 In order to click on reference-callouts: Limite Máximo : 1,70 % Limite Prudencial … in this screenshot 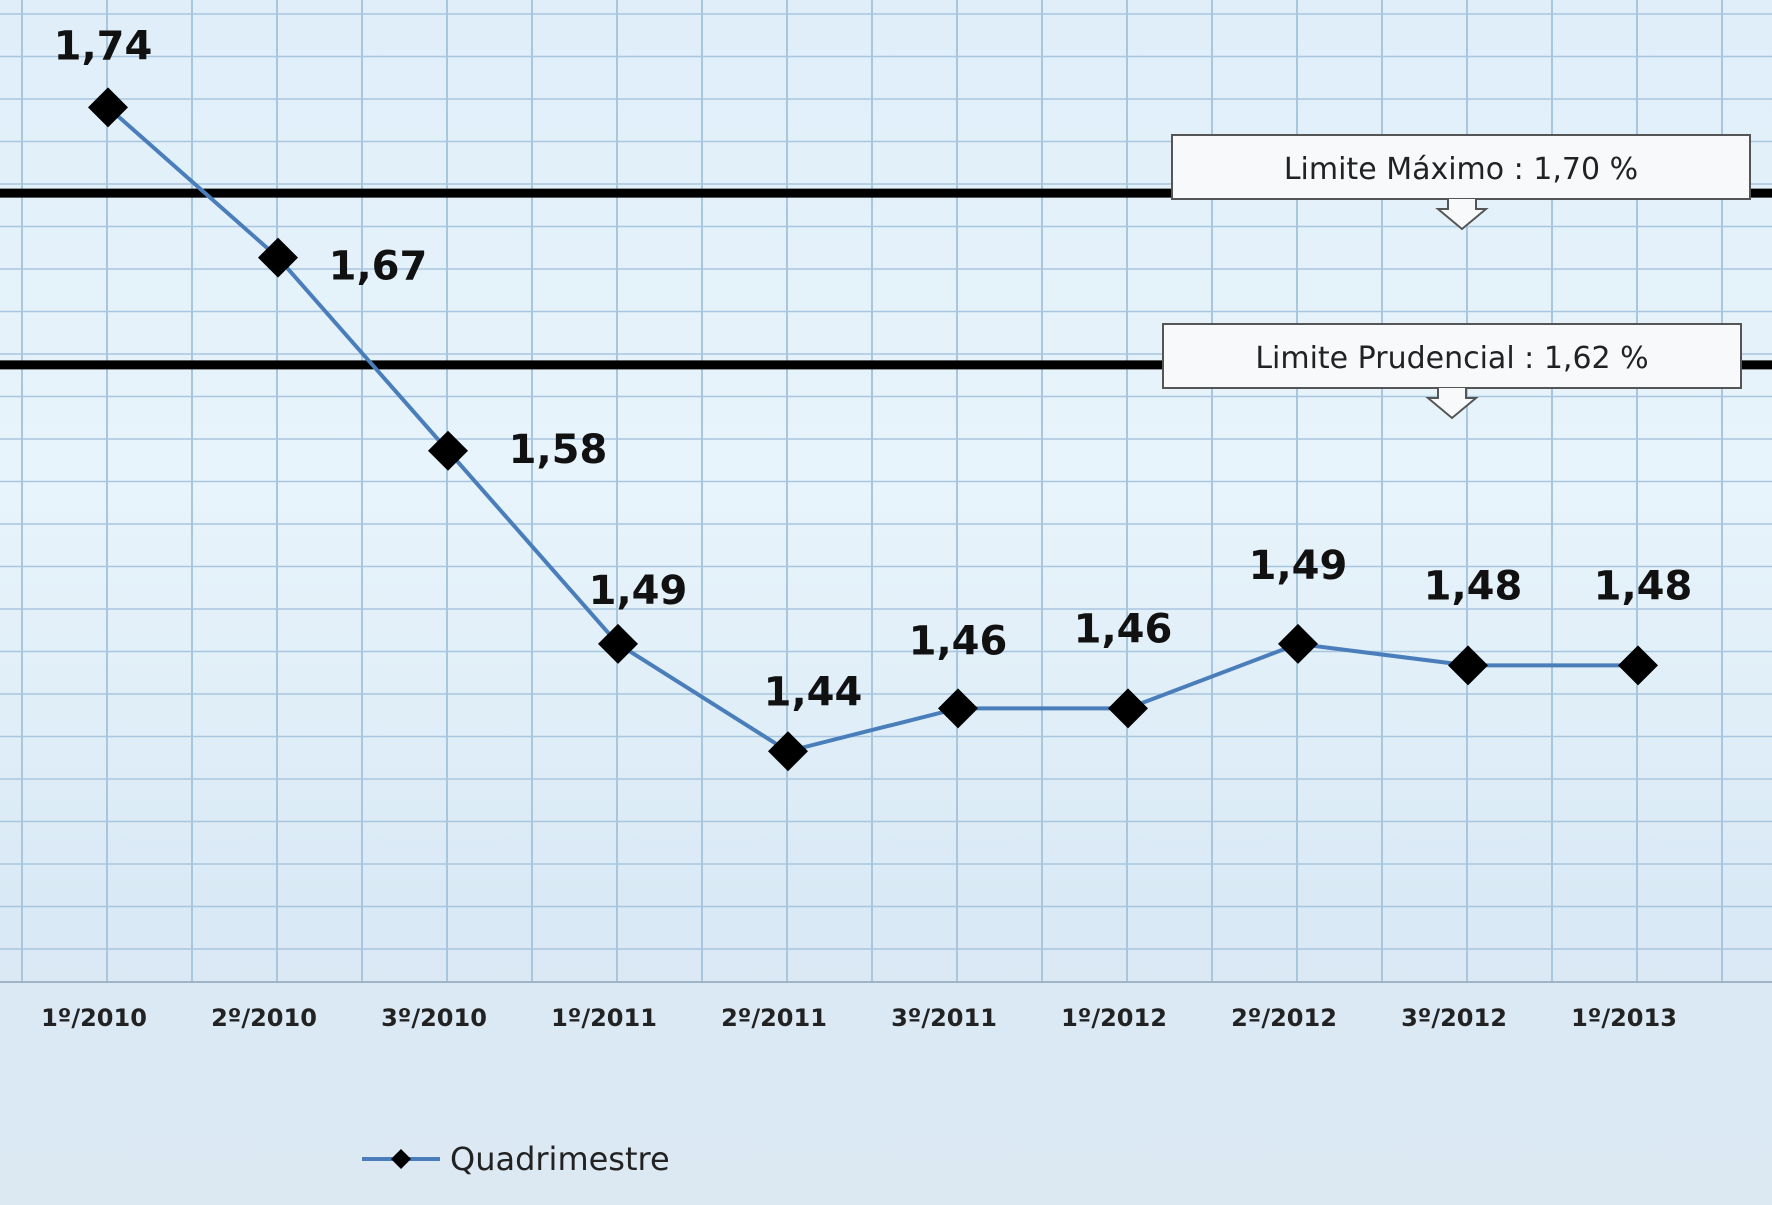, I will do `click(1456, 277)`.